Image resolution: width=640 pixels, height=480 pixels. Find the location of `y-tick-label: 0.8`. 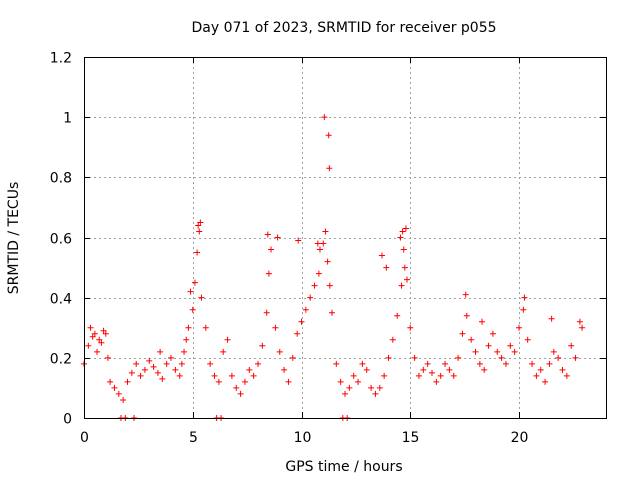

y-tick-label: 0.8 is located at coordinates (61, 179).